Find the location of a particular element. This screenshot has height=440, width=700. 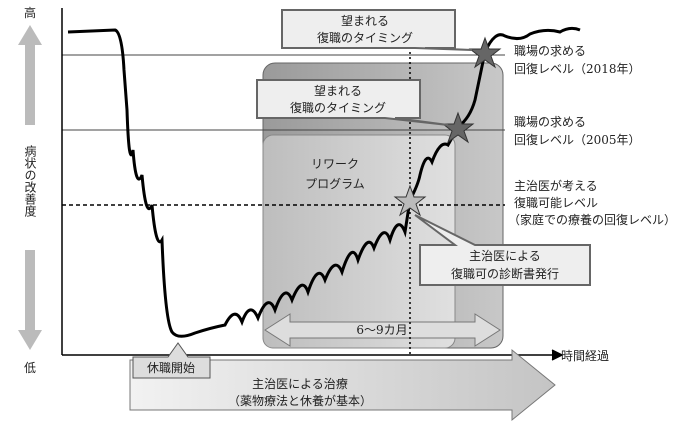

level-text: （家庭での療養の回復レベル） is located at coordinates (592, 219).